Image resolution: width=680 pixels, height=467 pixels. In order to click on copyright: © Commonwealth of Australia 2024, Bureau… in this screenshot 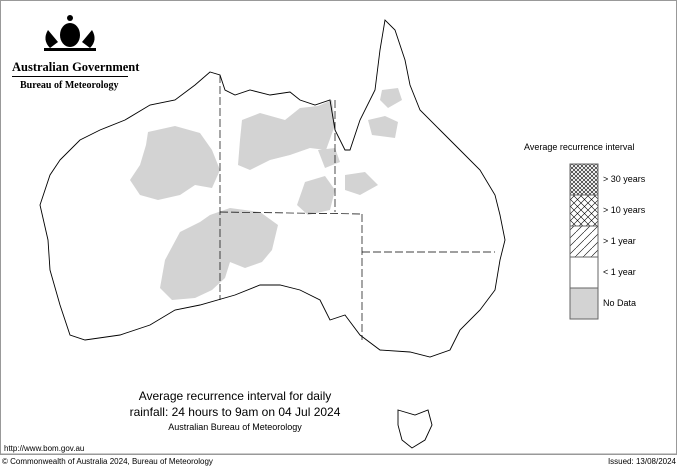, I will do `click(107, 461)`.